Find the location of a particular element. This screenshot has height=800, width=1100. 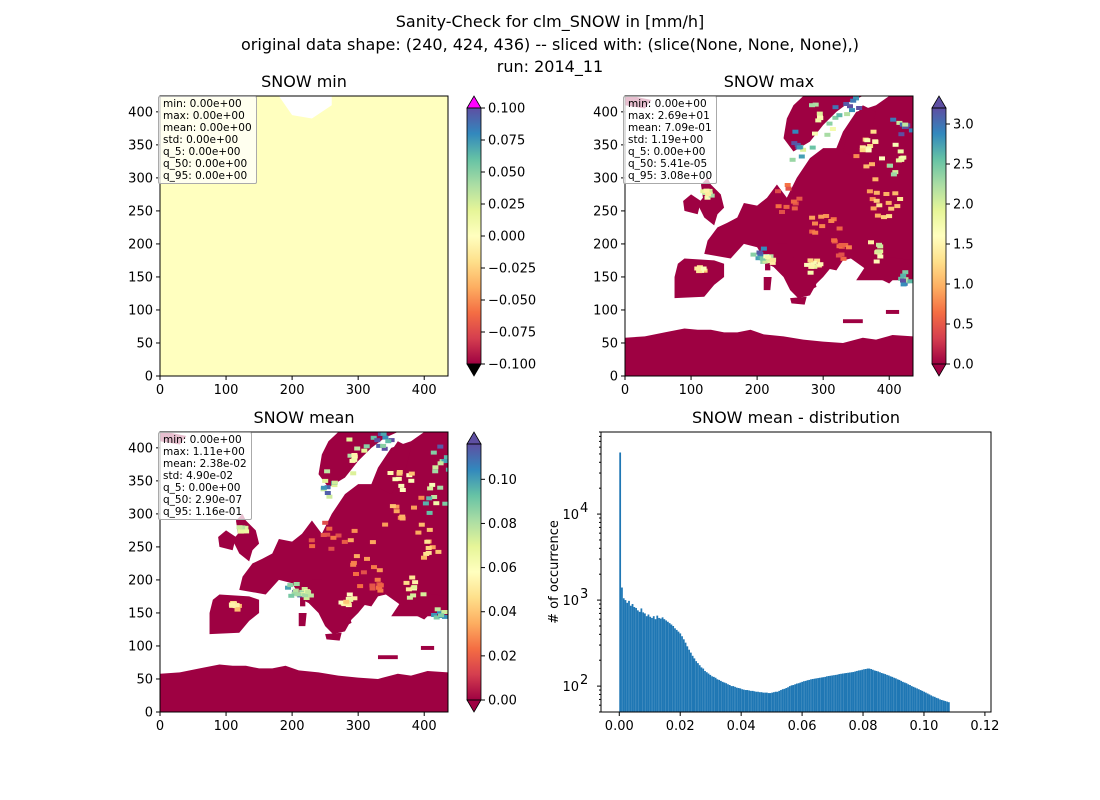

land-finland is located at coordinates (394, 468).